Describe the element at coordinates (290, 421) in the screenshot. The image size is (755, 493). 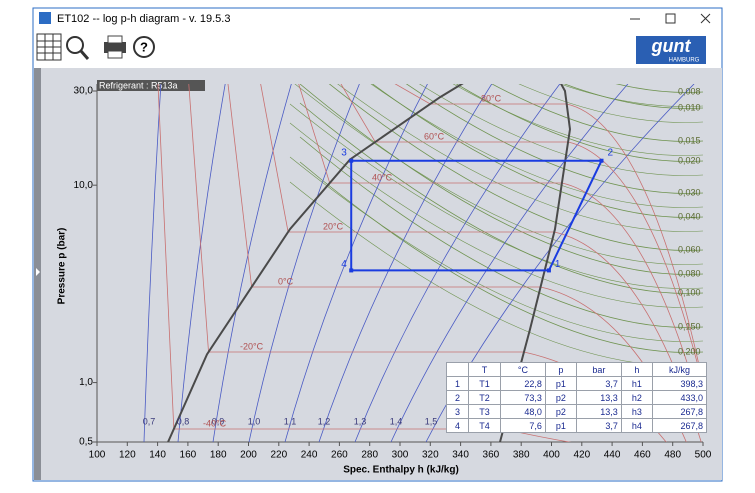
I see `isentrope-label: 1,1` at that location.